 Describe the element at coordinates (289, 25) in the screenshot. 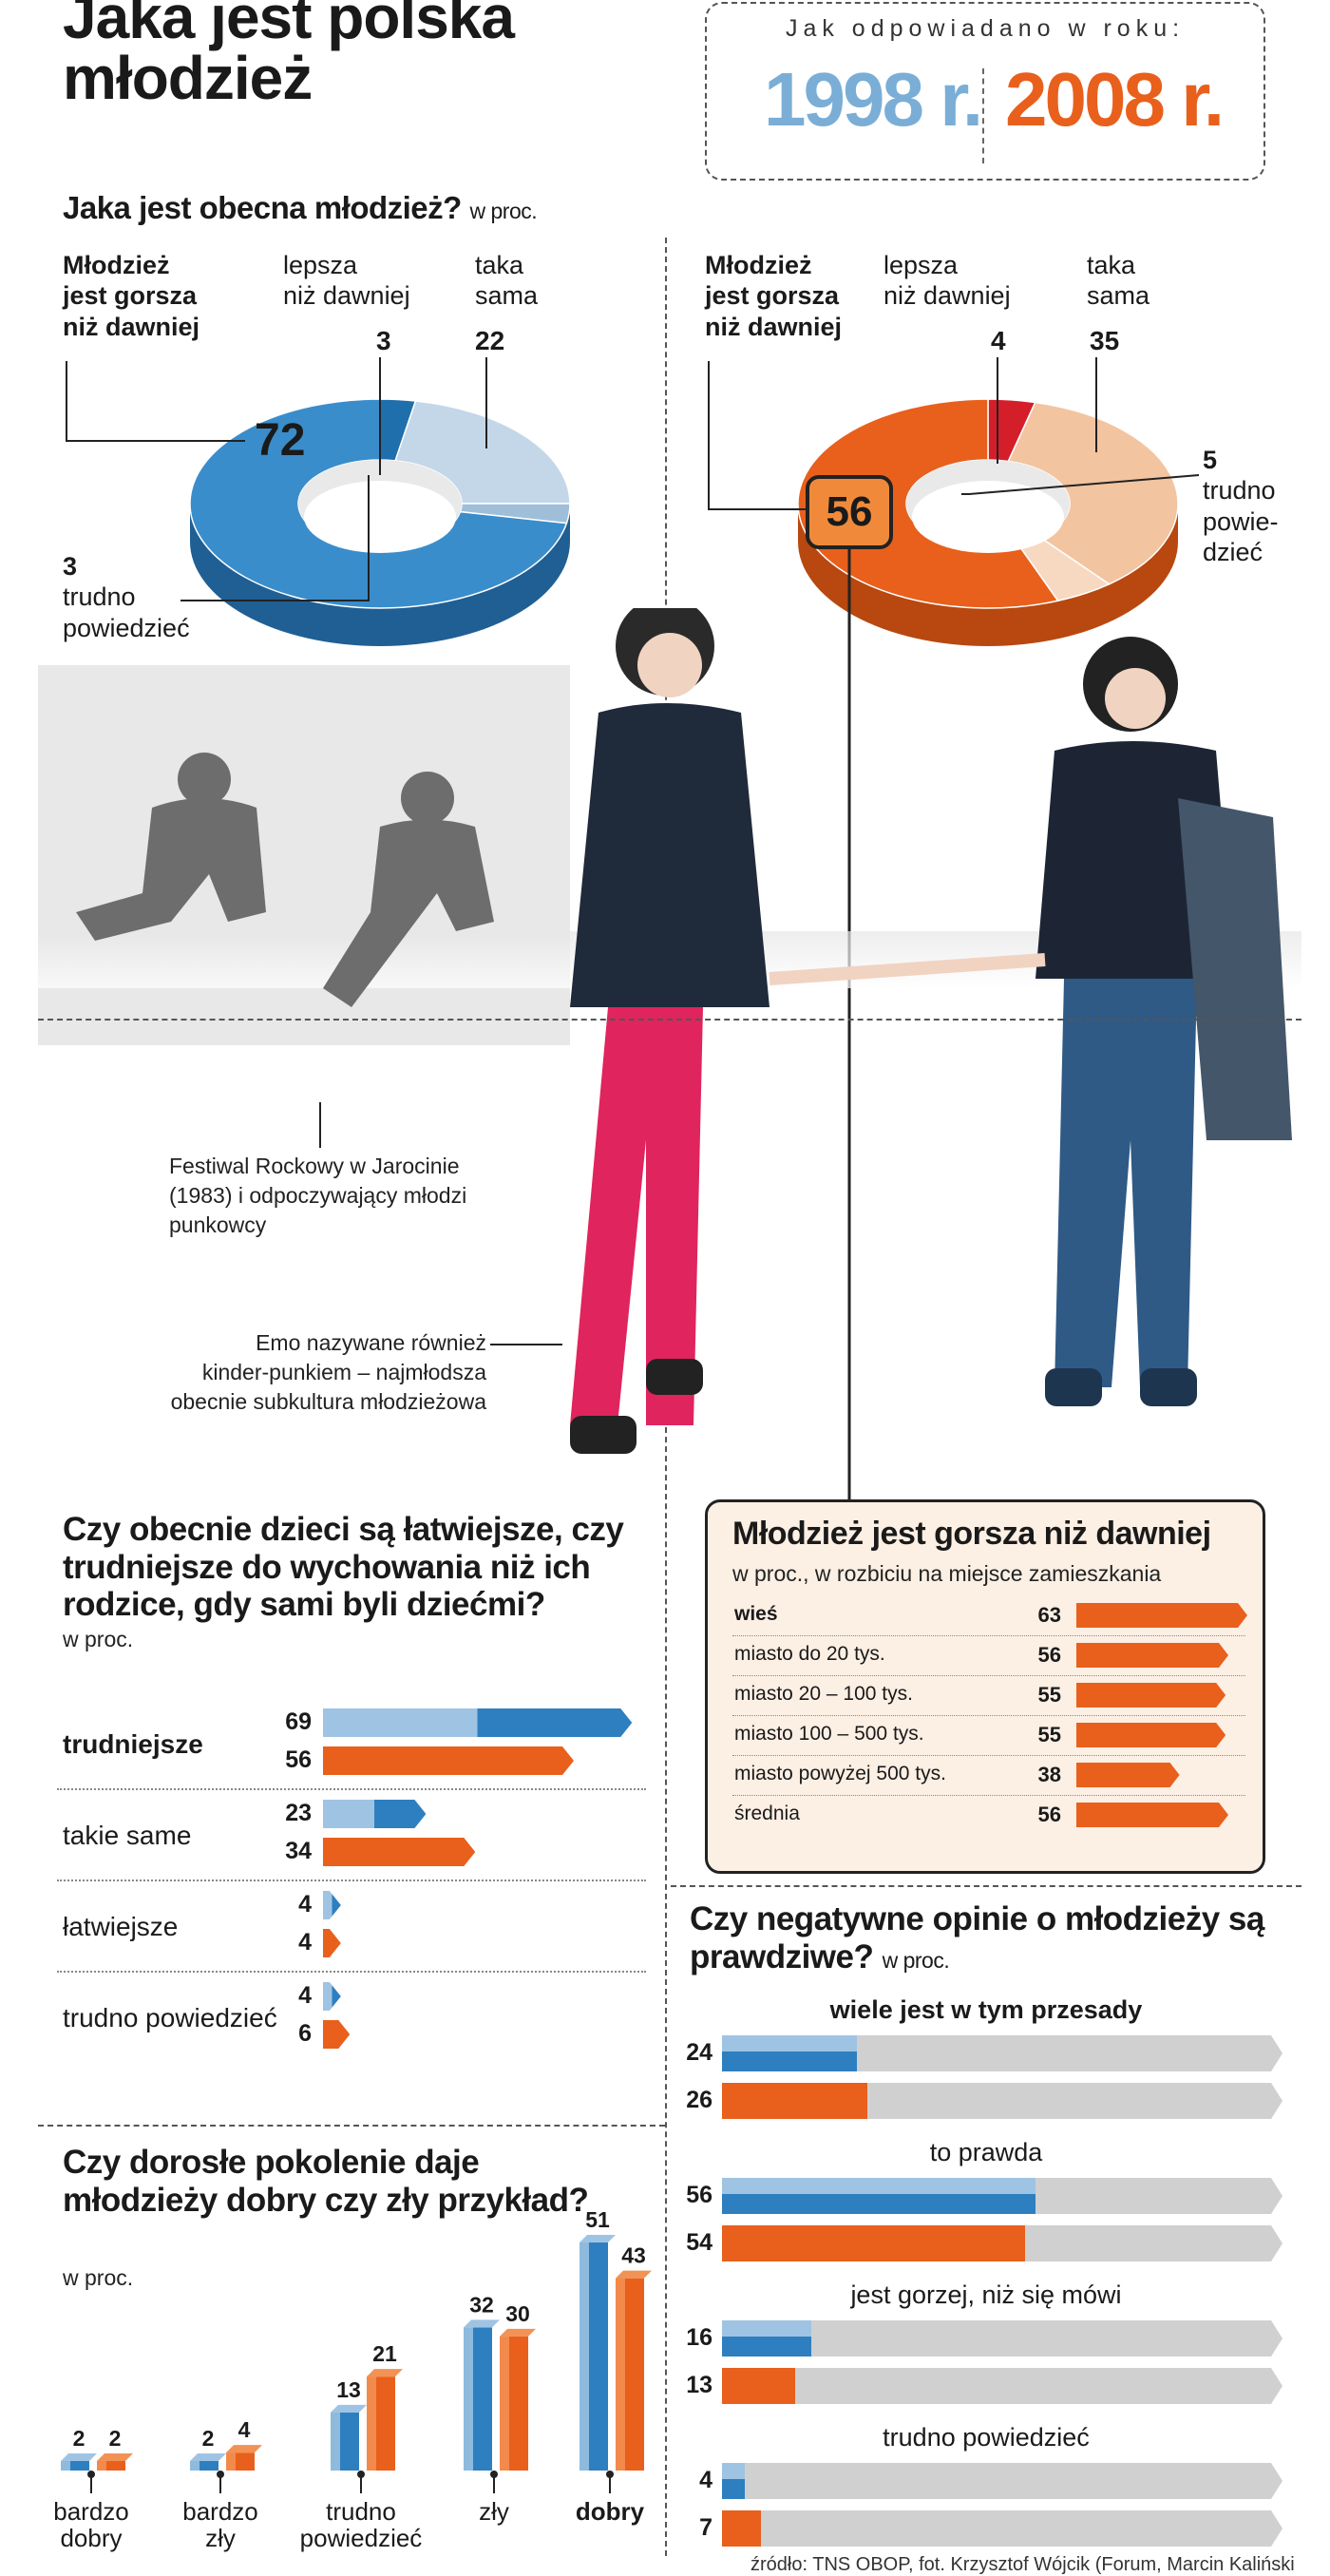

I see `main-title-line1: Jaka jest polska` at that location.